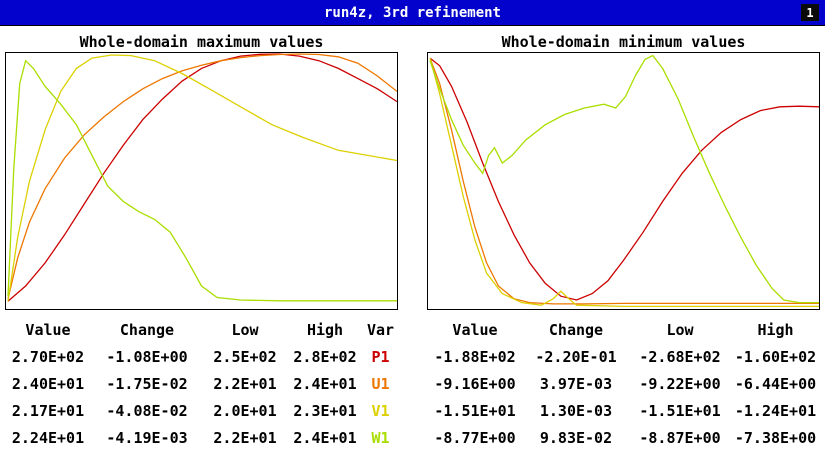  What do you see at coordinates (576, 383) in the screenshot?
I see `table-cell: 3.97E-03` at bounding box center [576, 383].